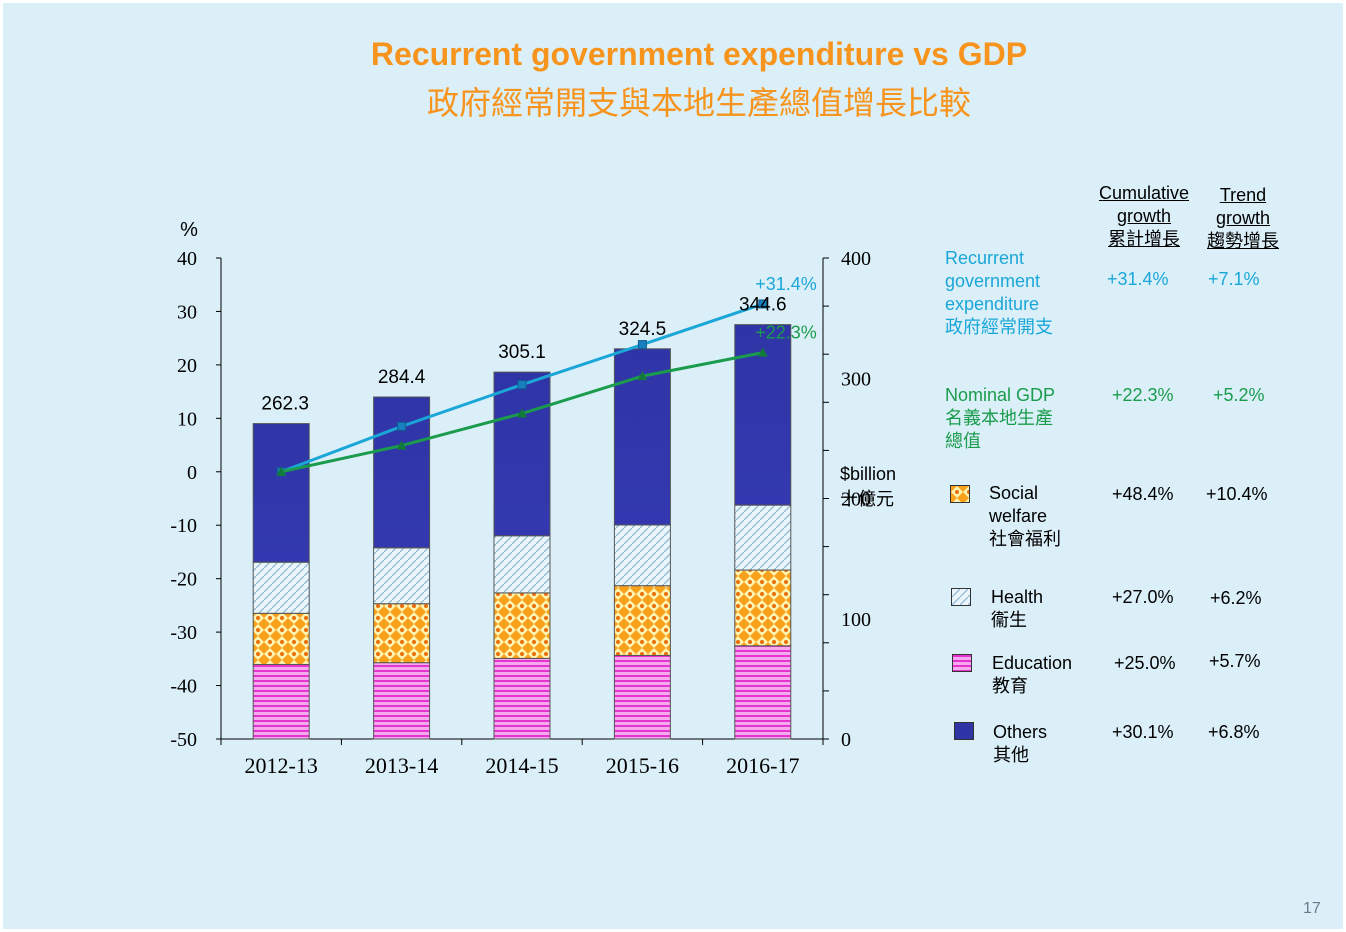 The height and width of the screenshot is (932, 1346). I want to click on right-axis-tick-label: 0, so click(846, 740).